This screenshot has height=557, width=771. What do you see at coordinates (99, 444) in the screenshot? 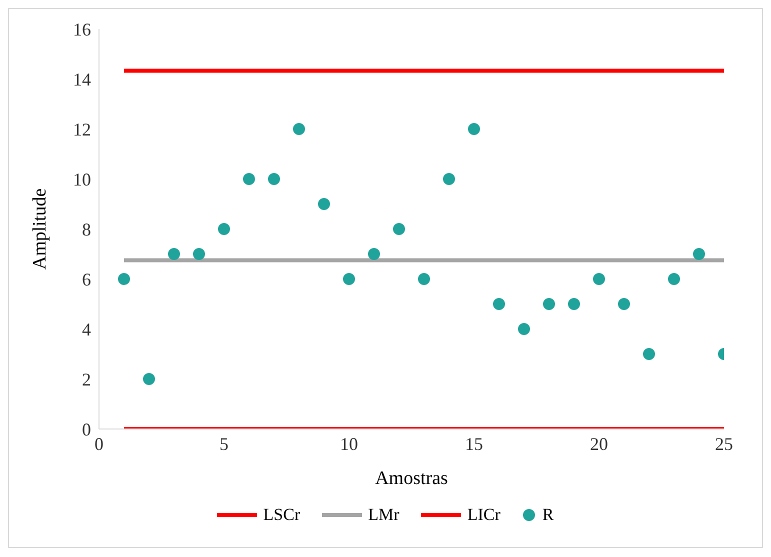
I see `x-tick-label: 0` at bounding box center [99, 444].